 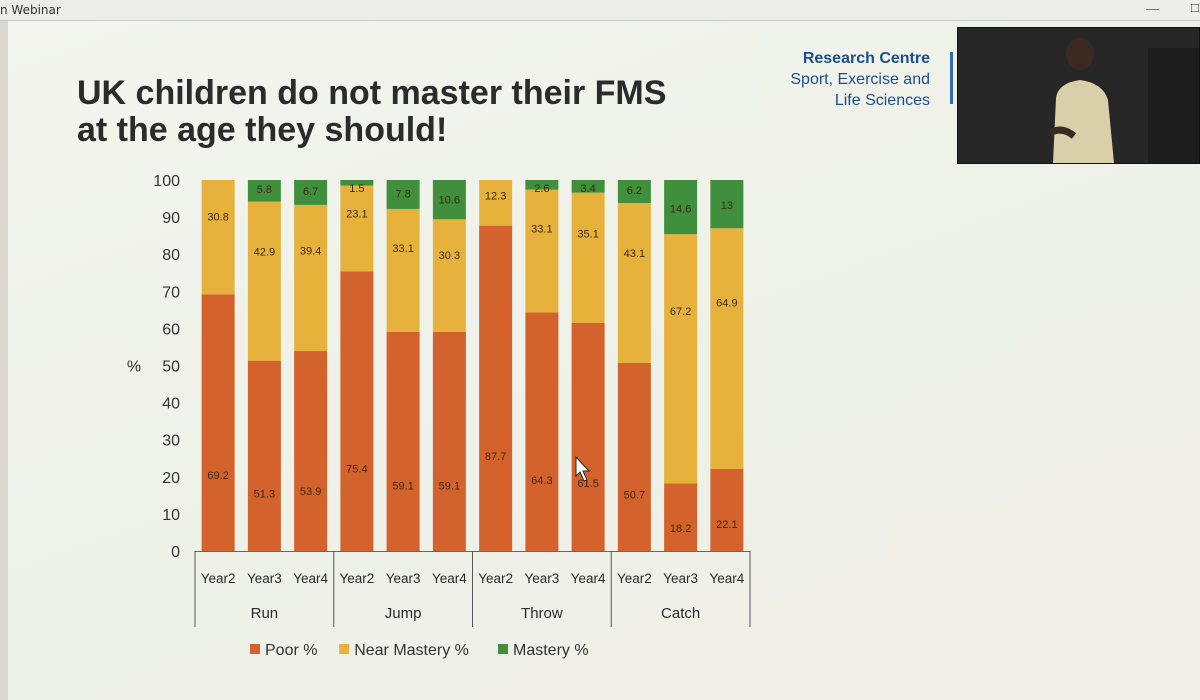 What do you see at coordinates (551, 650) in the screenshot?
I see `legend-label: Mastery %` at bounding box center [551, 650].